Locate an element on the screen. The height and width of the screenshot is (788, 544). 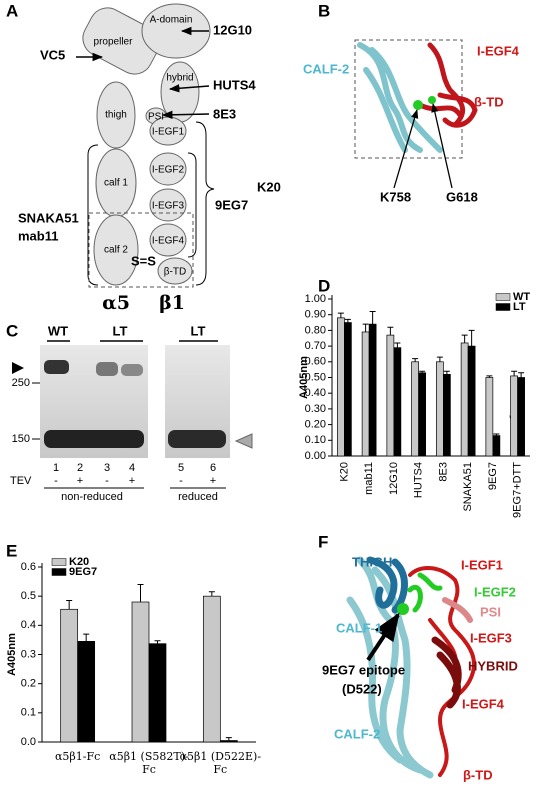
antibody-label: 9EG7 is located at coordinates (231, 204).